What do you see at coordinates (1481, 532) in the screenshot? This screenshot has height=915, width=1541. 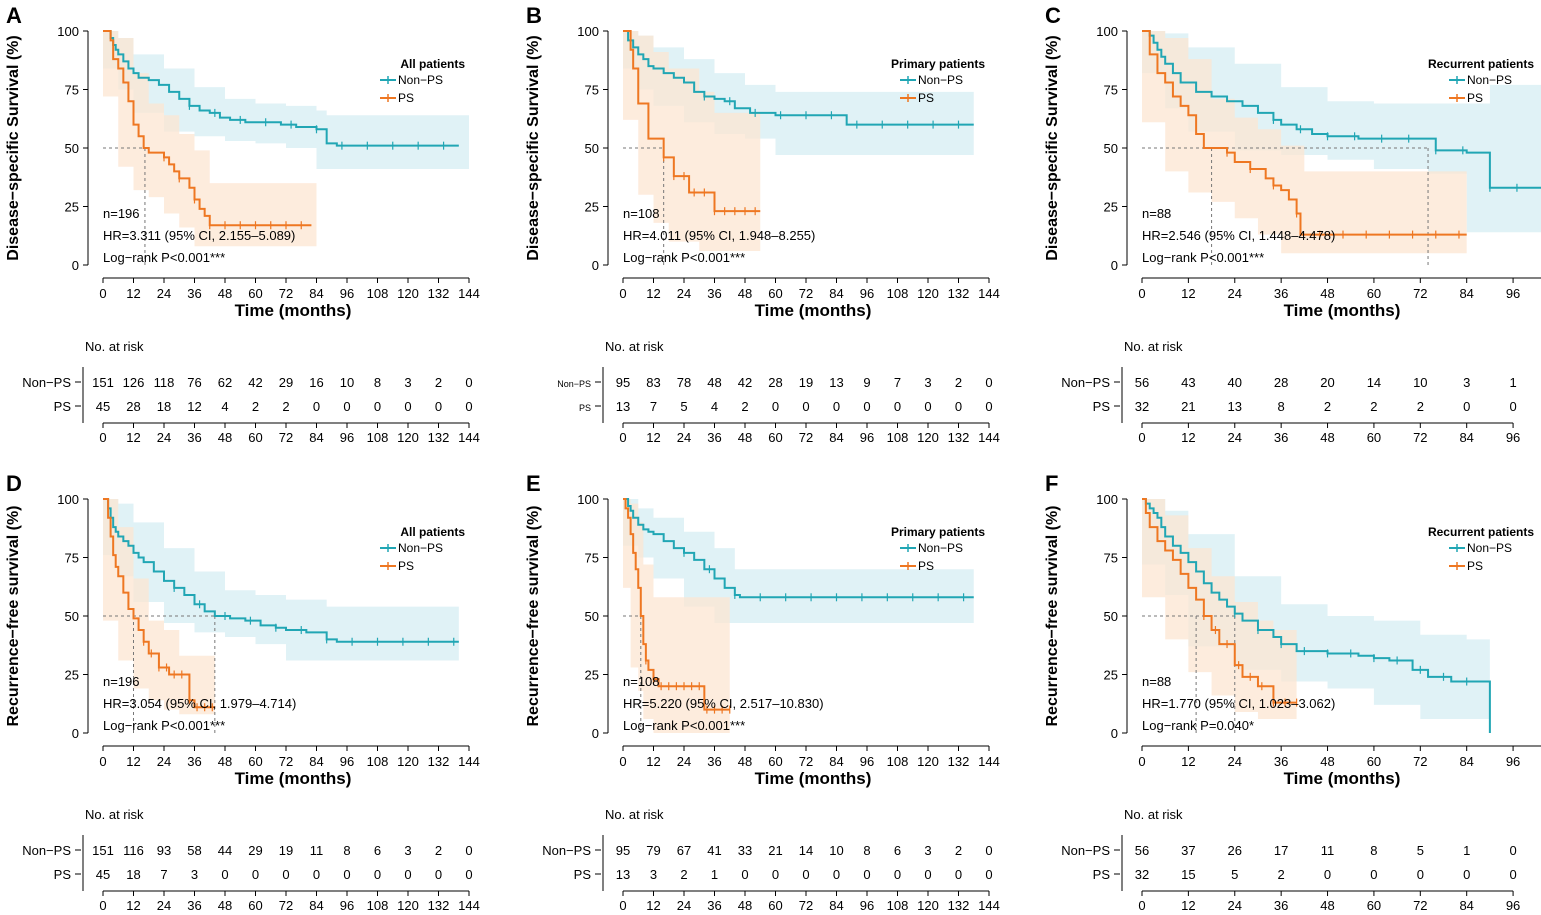 I see `legend-title: Recurrent patients` at bounding box center [1481, 532].